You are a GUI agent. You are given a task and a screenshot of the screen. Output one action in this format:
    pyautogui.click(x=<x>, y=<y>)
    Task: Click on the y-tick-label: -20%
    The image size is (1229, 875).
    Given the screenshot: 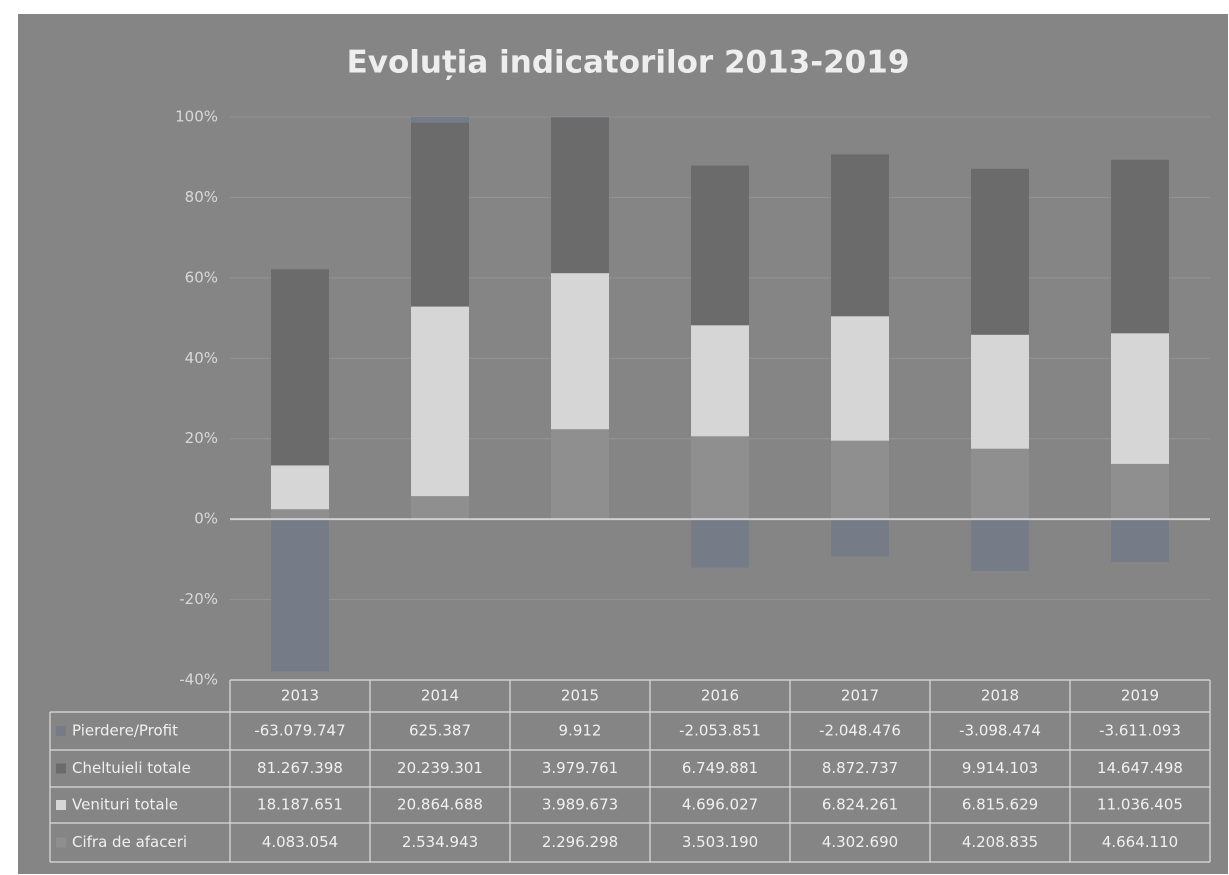 What is the action you would take?
    pyautogui.click(x=198, y=599)
    